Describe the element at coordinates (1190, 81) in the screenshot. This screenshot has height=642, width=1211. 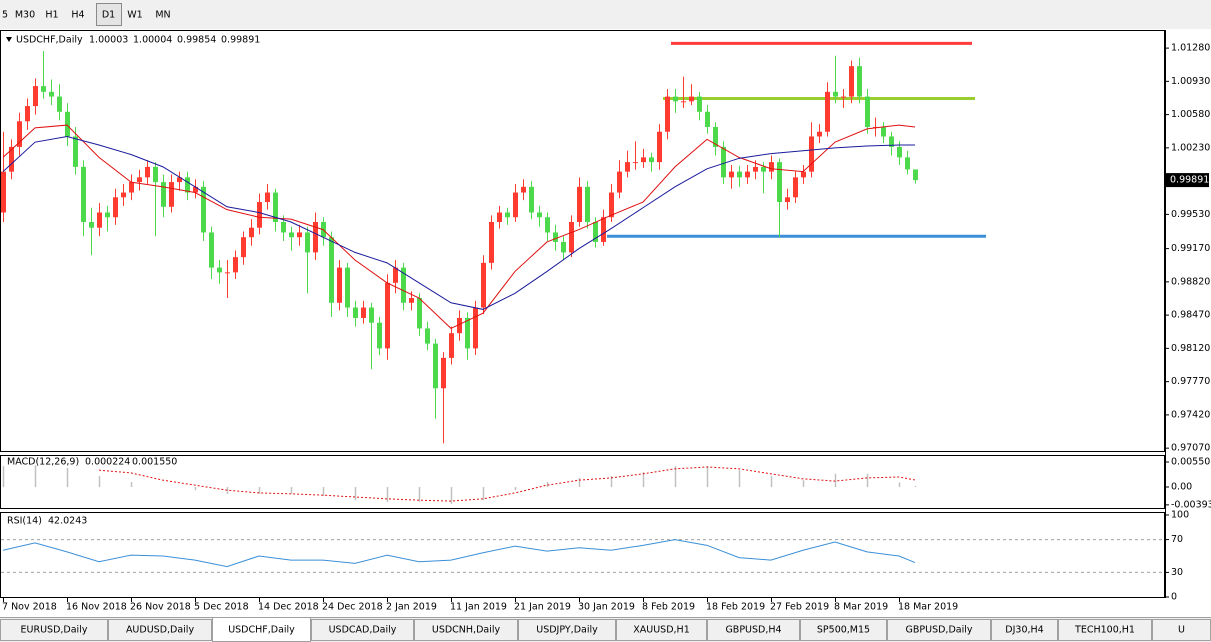
I see `y-tick-label: 1.00930` at that location.